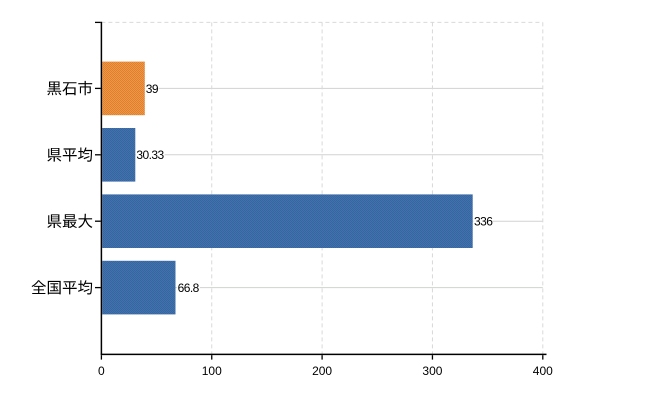 The width and height of the screenshot is (650, 400). What do you see at coordinates (322, 371) in the screenshot?
I see `svg-text: 200` at bounding box center [322, 371].